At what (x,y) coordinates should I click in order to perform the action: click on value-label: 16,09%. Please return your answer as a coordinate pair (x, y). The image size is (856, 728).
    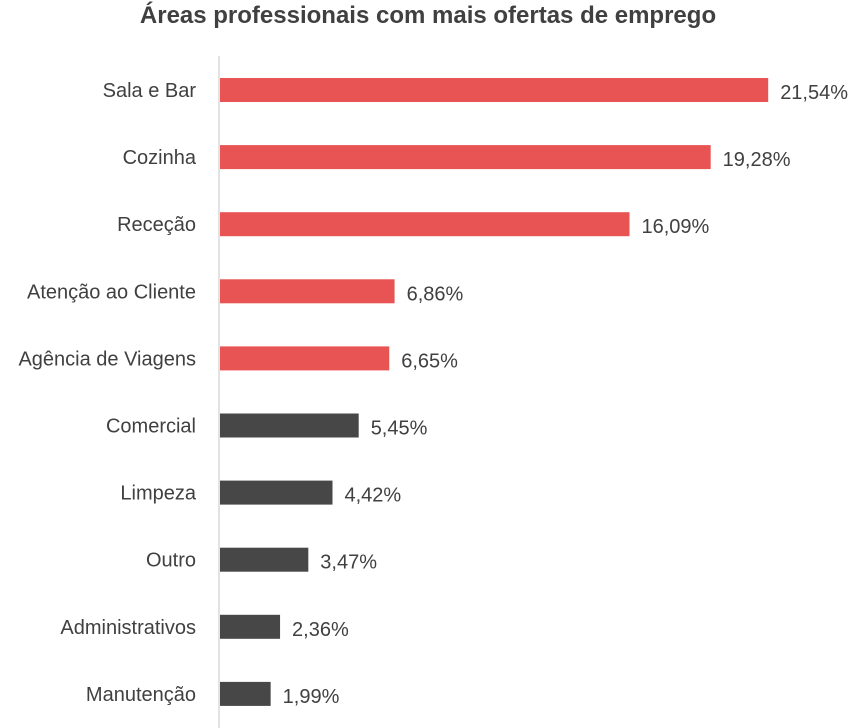
    Looking at the image, I should click on (675, 227).